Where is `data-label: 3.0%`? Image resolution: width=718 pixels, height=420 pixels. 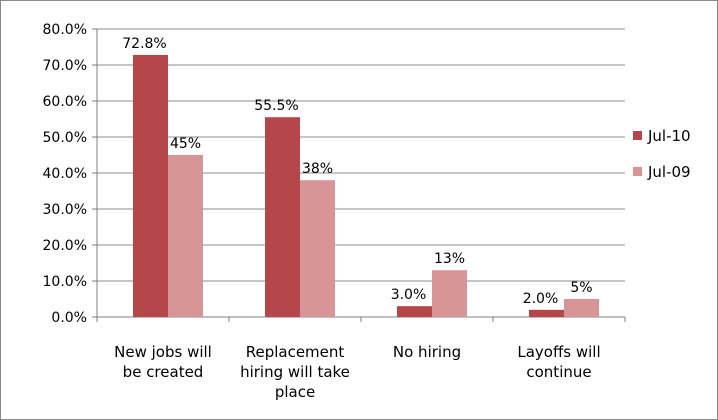
data-label: 3.0% is located at coordinates (409, 295).